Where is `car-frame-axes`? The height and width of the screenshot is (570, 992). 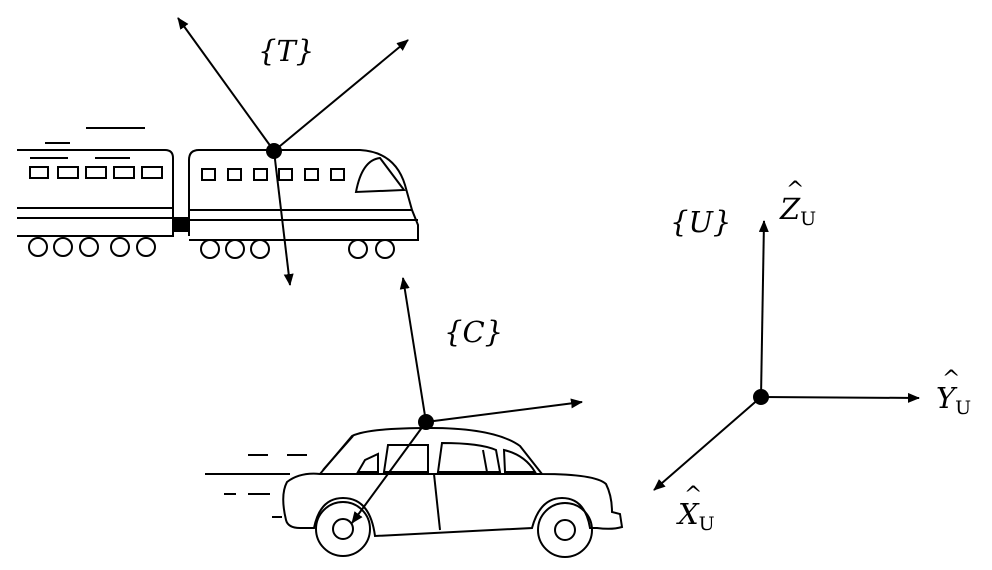 car-frame-axes is located at coordinates (467, 400).